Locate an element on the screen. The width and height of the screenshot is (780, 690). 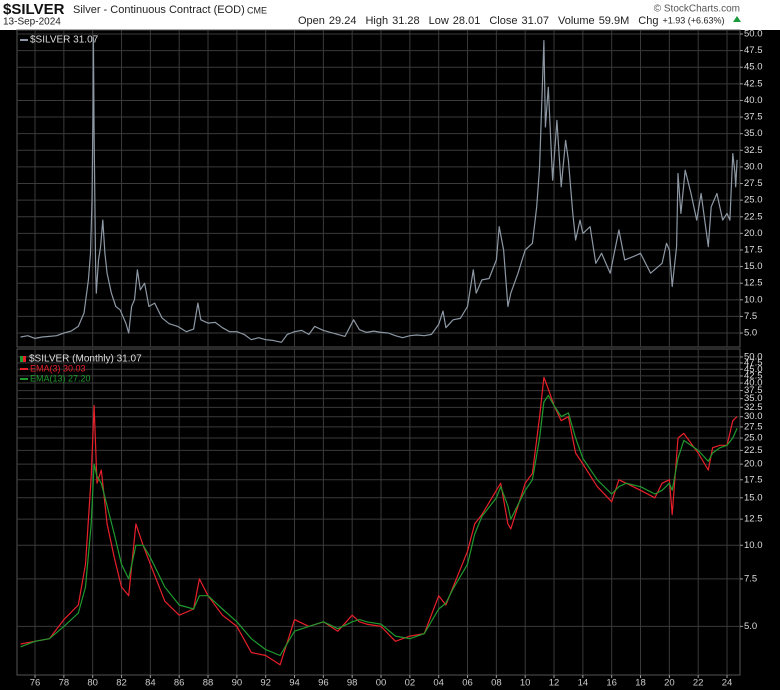
header-bg is located at coordinates (390, 15).